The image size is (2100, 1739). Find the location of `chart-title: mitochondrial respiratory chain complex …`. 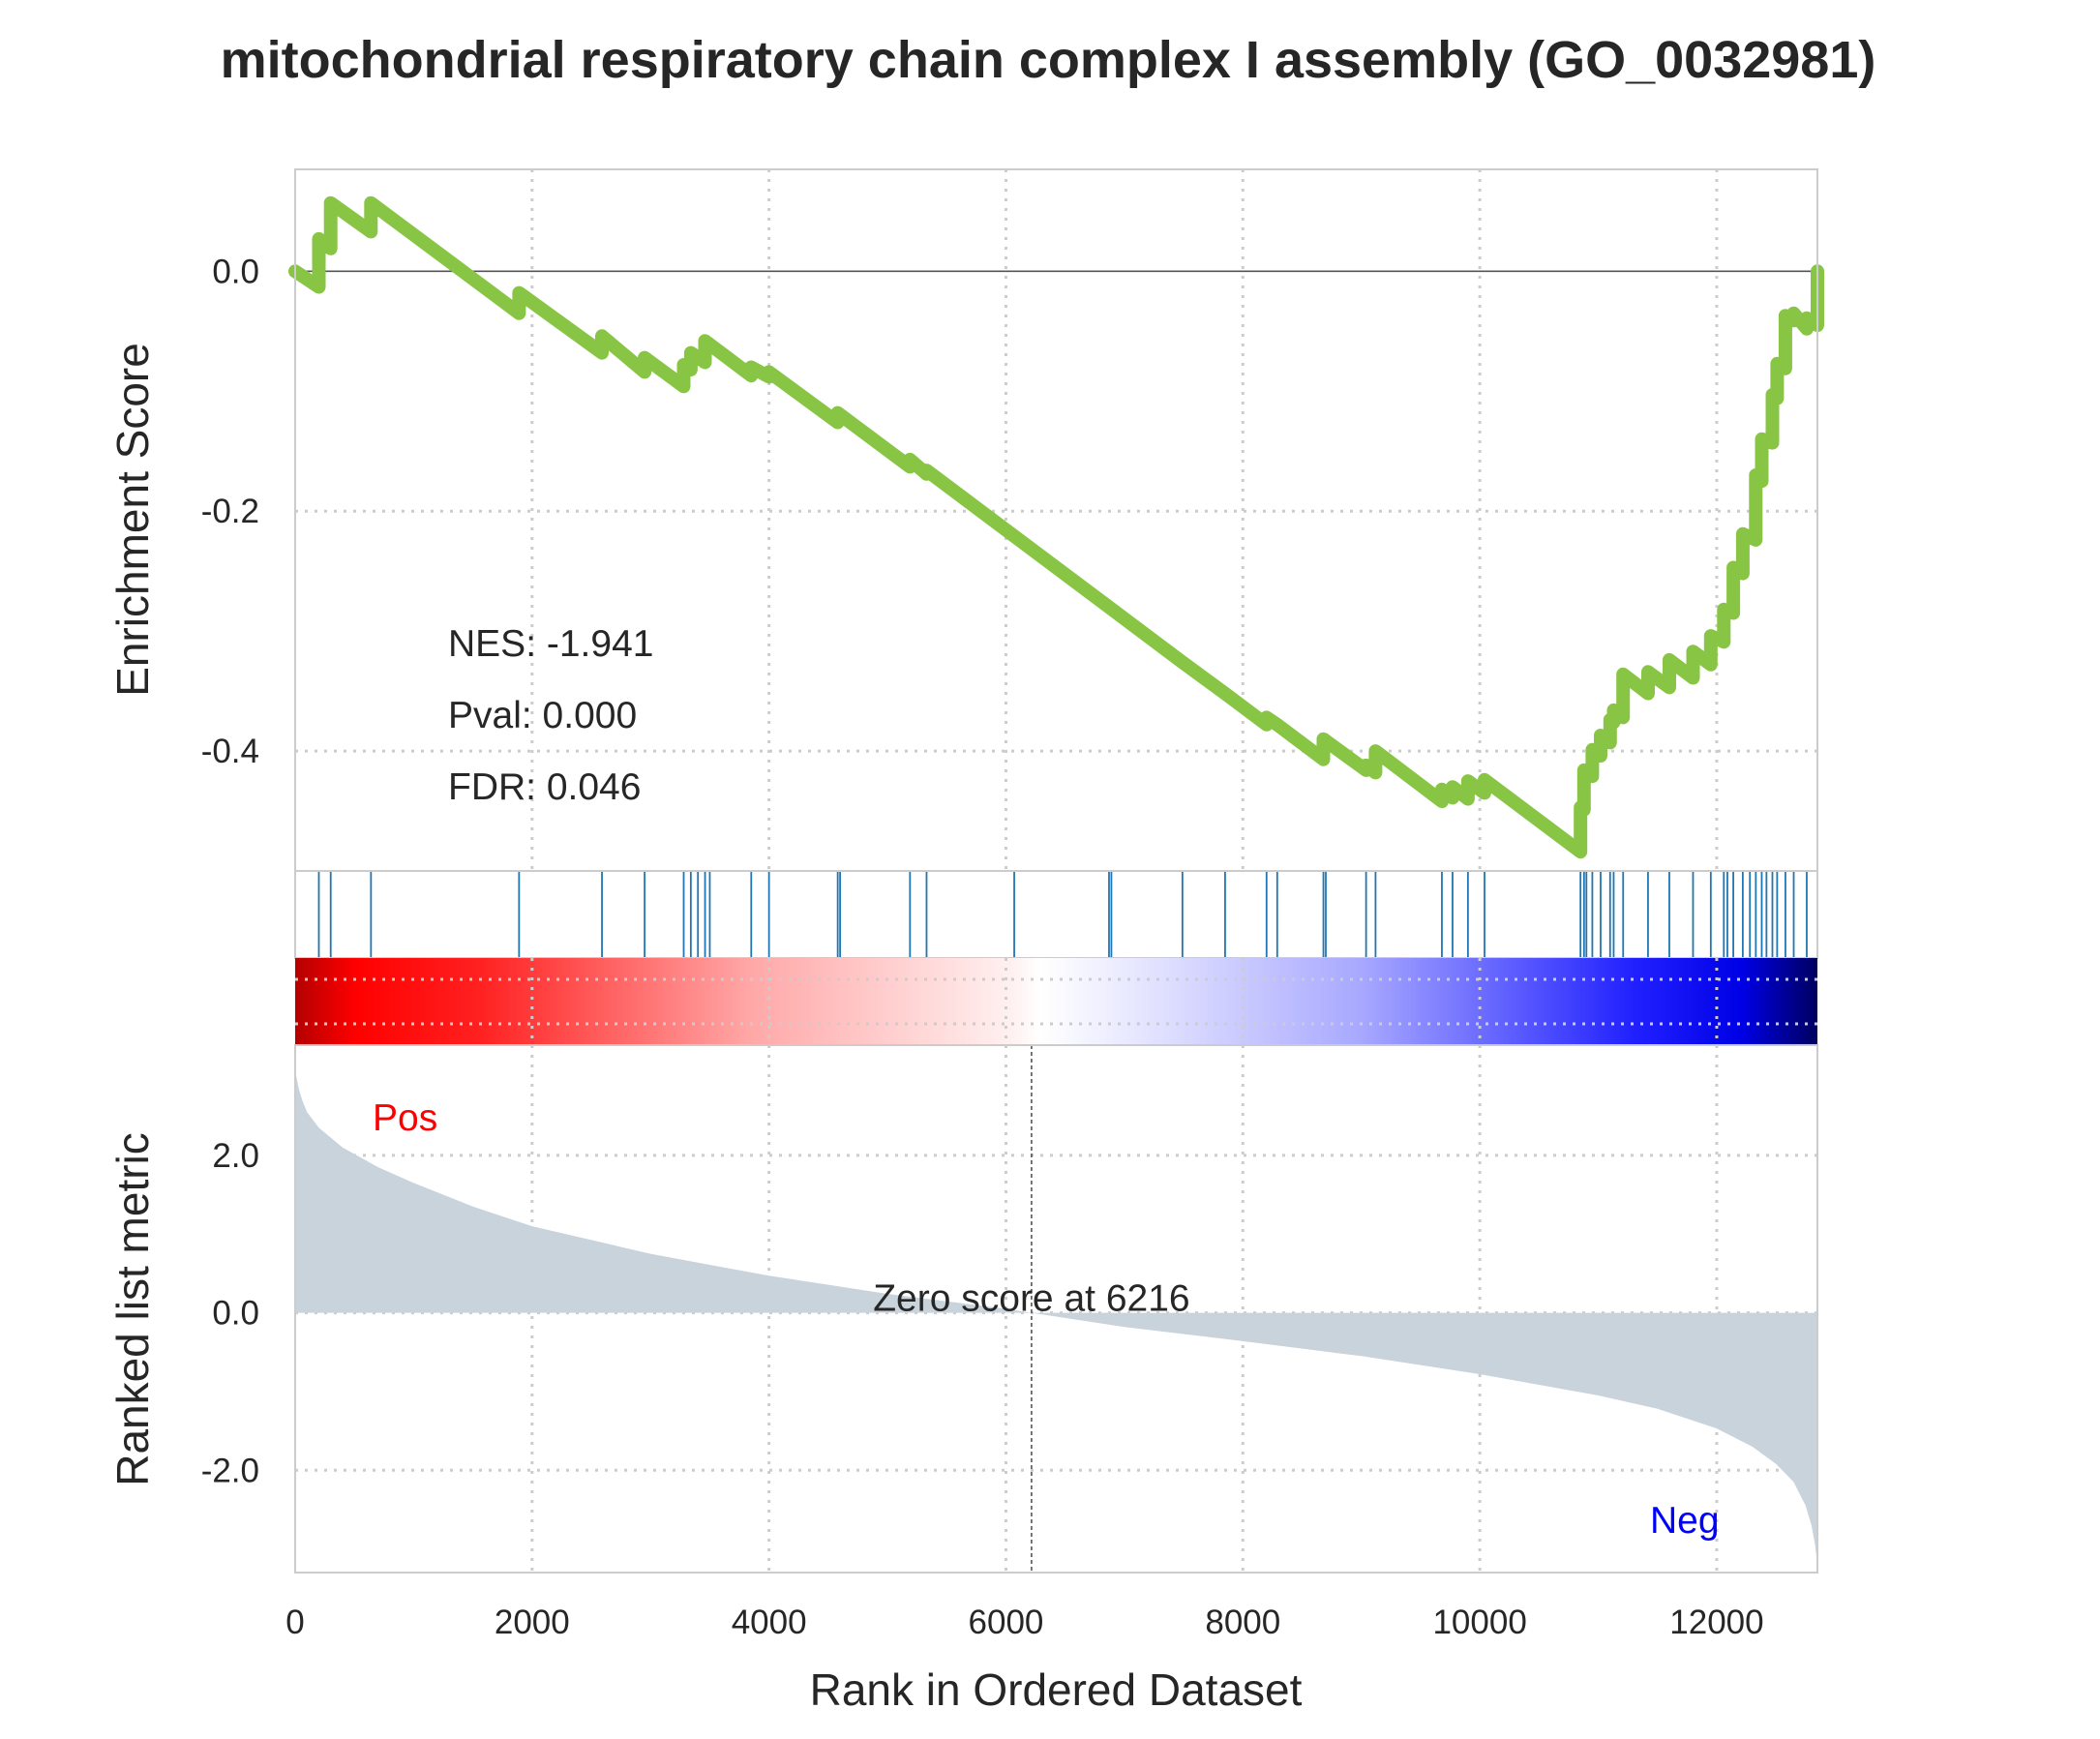

chart-title: mitochondrial respiratory chain complex … is located at coordinates (1048, 60).